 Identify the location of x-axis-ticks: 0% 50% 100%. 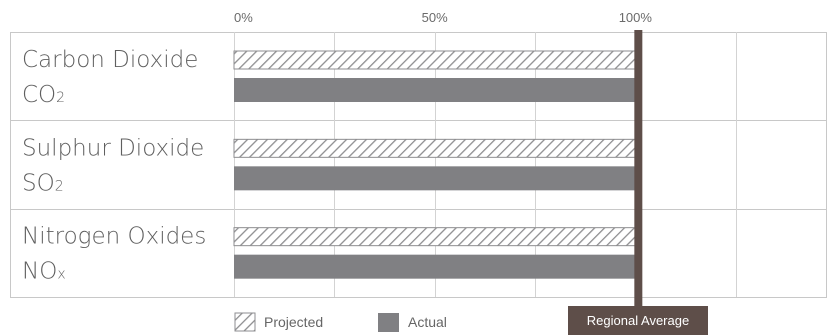
(443, 17).